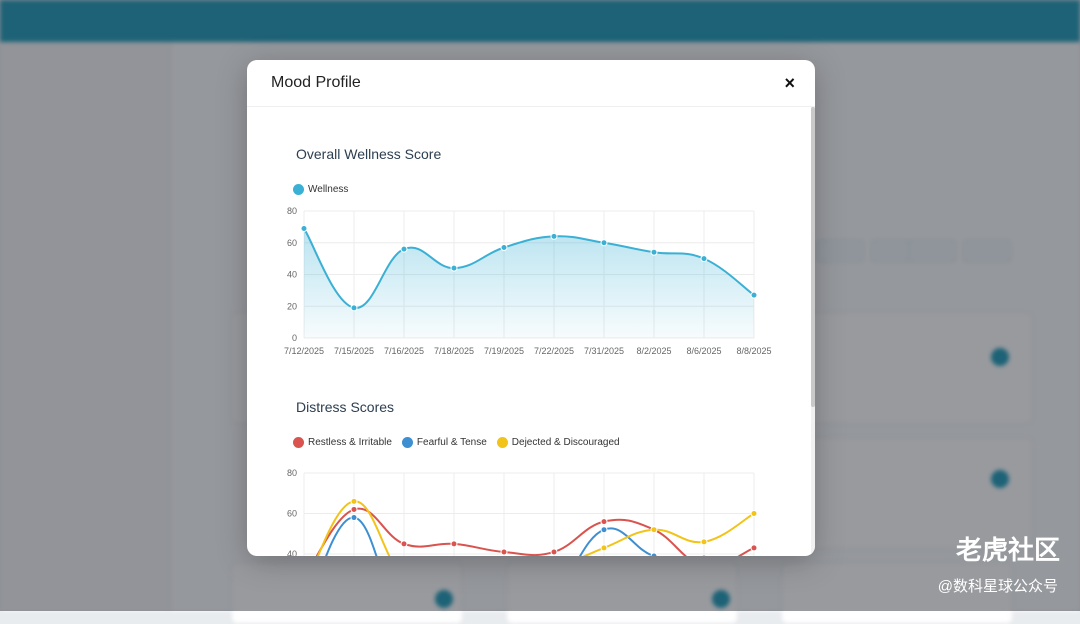 The image size is (1080, 624). What do you see at coordinates (316, 82) in the screenshot?
I see `modal-title: Mood Profile` at bounding box center [316, 82].